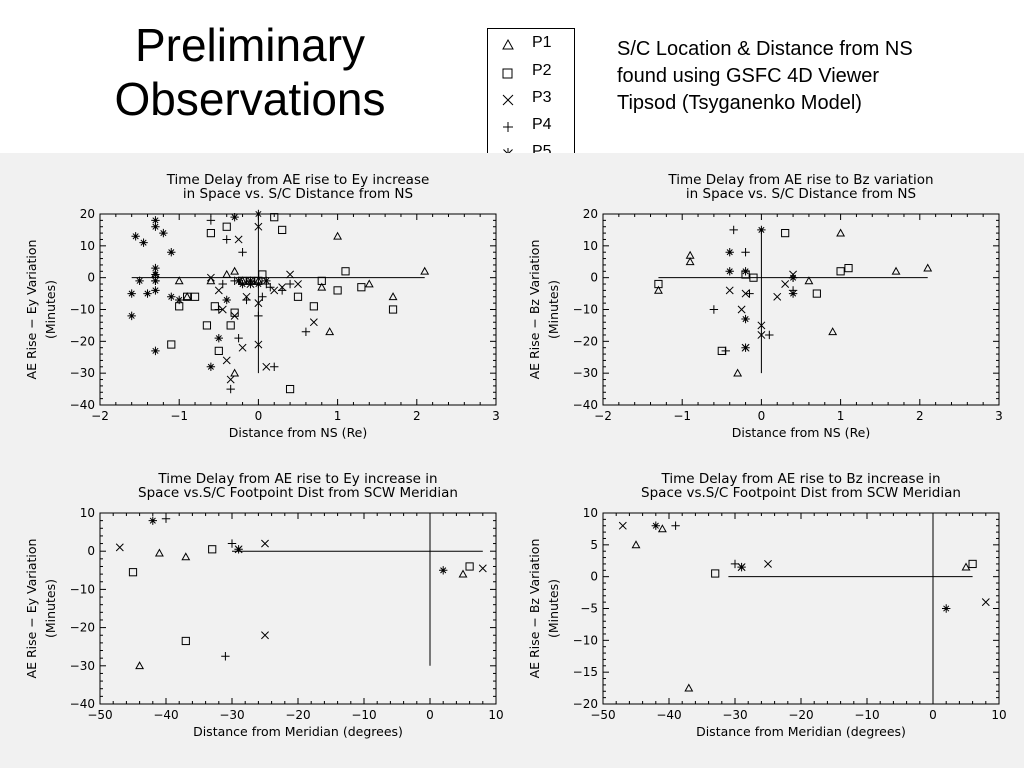 The image size is (1024, 768). Describe the element at coordinates (998, 715) in the screenshot. I see `x-tick-label: 10` at that location.